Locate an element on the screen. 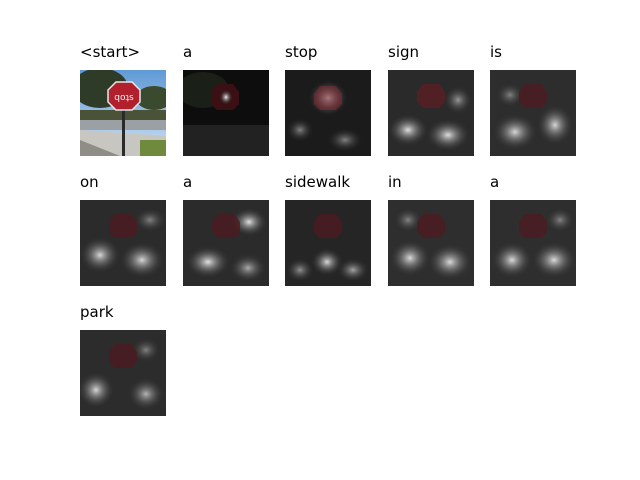  caption-word: is is located at coordinates (496, 52).